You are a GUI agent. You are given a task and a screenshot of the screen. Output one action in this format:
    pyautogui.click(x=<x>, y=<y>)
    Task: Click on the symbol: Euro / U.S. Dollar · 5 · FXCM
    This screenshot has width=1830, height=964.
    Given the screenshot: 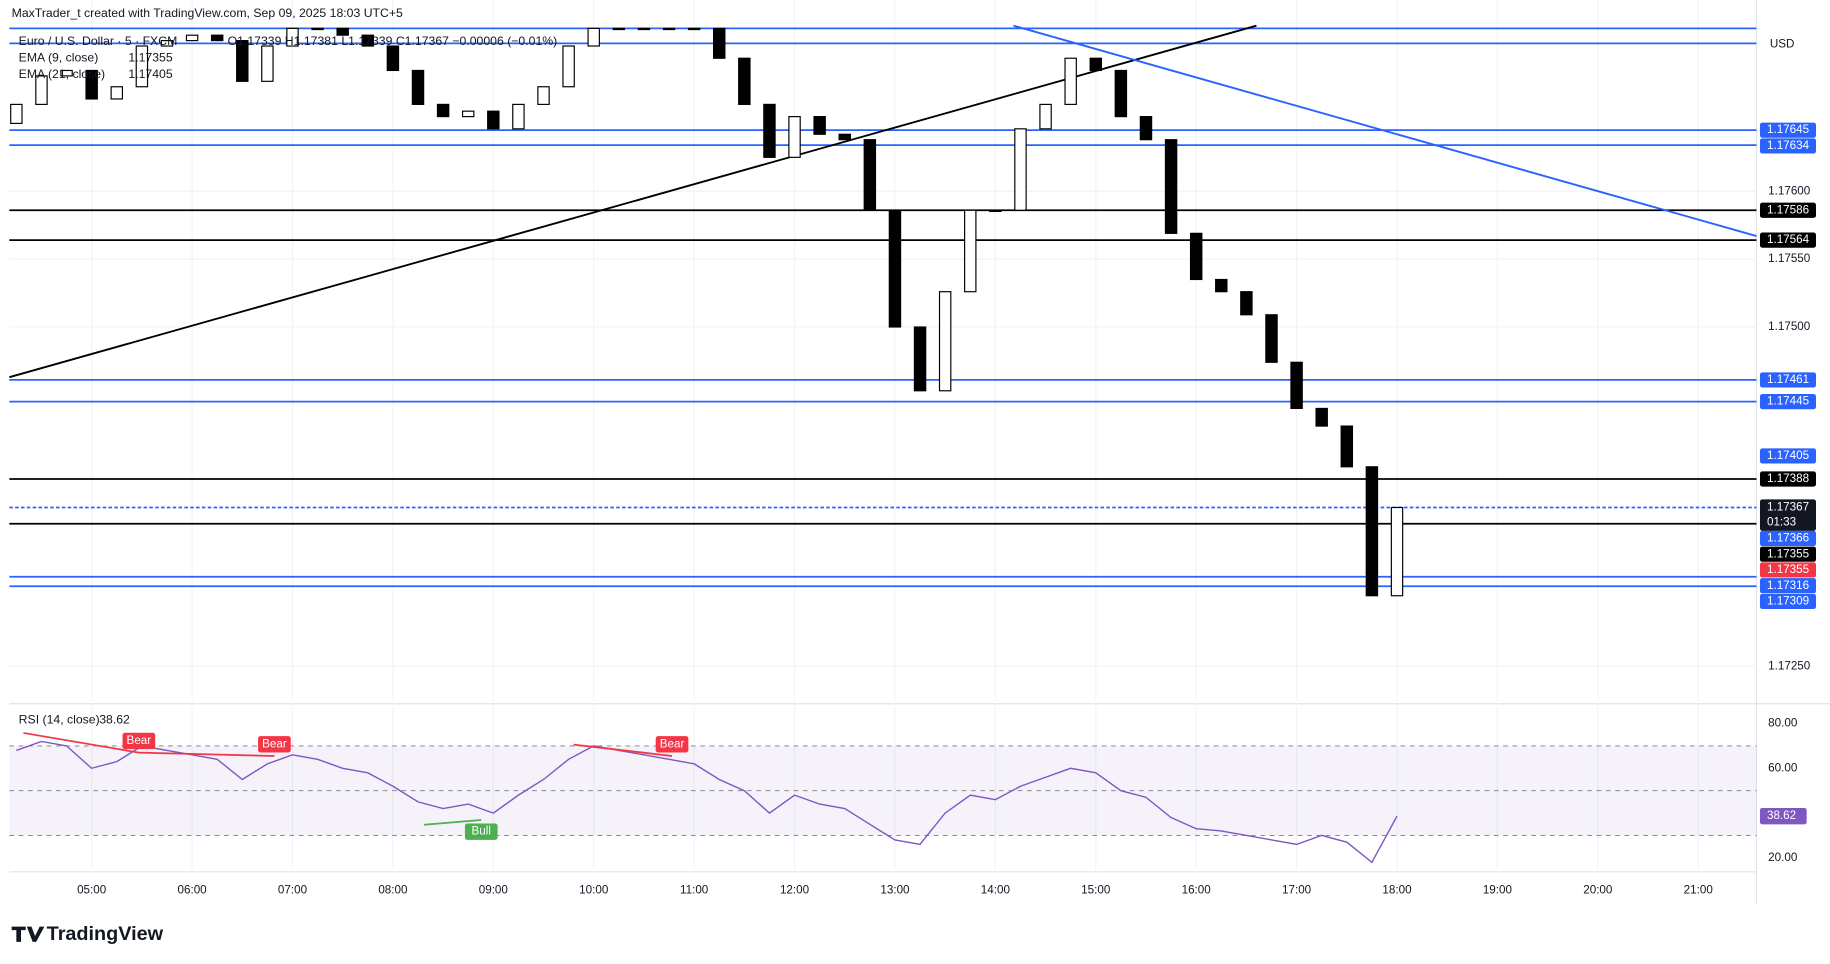 What is the action you would take?
    pyautogui.click(x=98, y=41)
    